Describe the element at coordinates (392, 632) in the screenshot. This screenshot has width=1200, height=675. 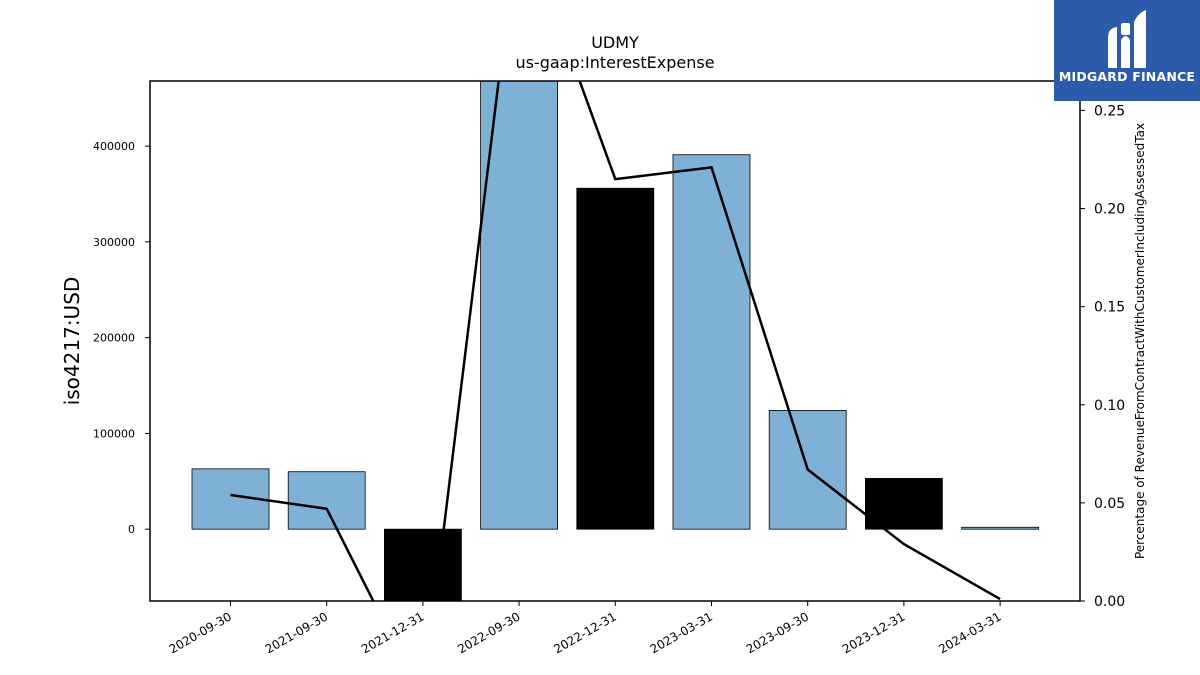
I see `x-tick-label: 2021-12-31` at that location.